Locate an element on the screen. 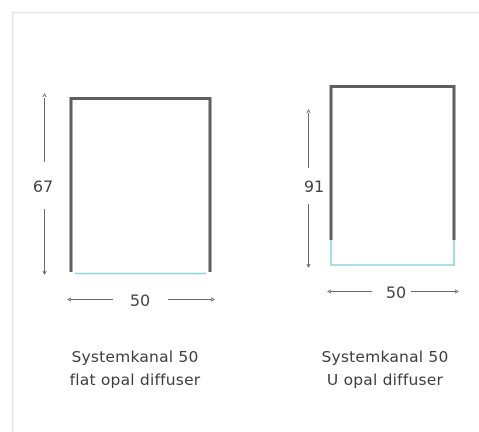  profile-flat-height-label: 67 is located at coordinates (43, 186).